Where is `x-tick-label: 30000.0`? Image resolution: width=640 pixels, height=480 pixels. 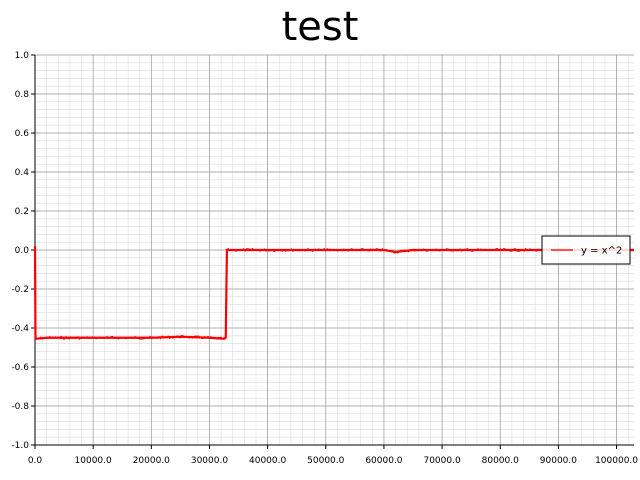
x-tick-label: 30000.0 is located at coordinates (209, 461).